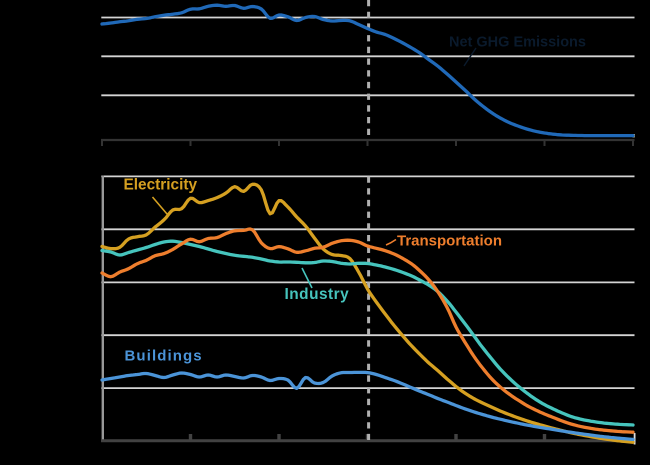 The image size is (650, 465). What do you see at coordinates (317, 294) in the screenshot?
I see `svg-text: Industry` at bounding box center [317, 294].